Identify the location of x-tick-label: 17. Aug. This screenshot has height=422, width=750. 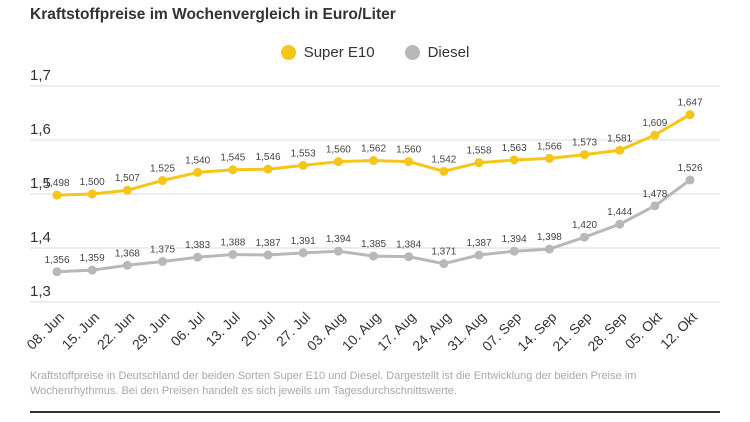
(396, 331).